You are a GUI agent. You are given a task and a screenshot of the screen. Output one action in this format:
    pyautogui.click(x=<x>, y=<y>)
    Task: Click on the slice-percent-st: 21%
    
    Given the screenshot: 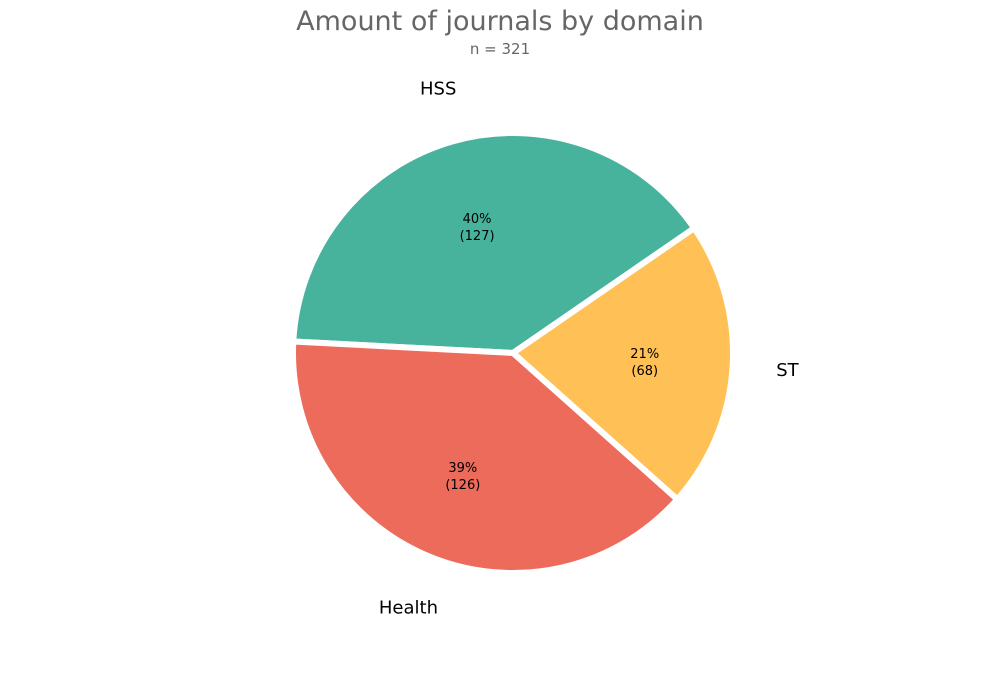 What is the action you would take?
    pyautogui.click(x=644, y=354)
    